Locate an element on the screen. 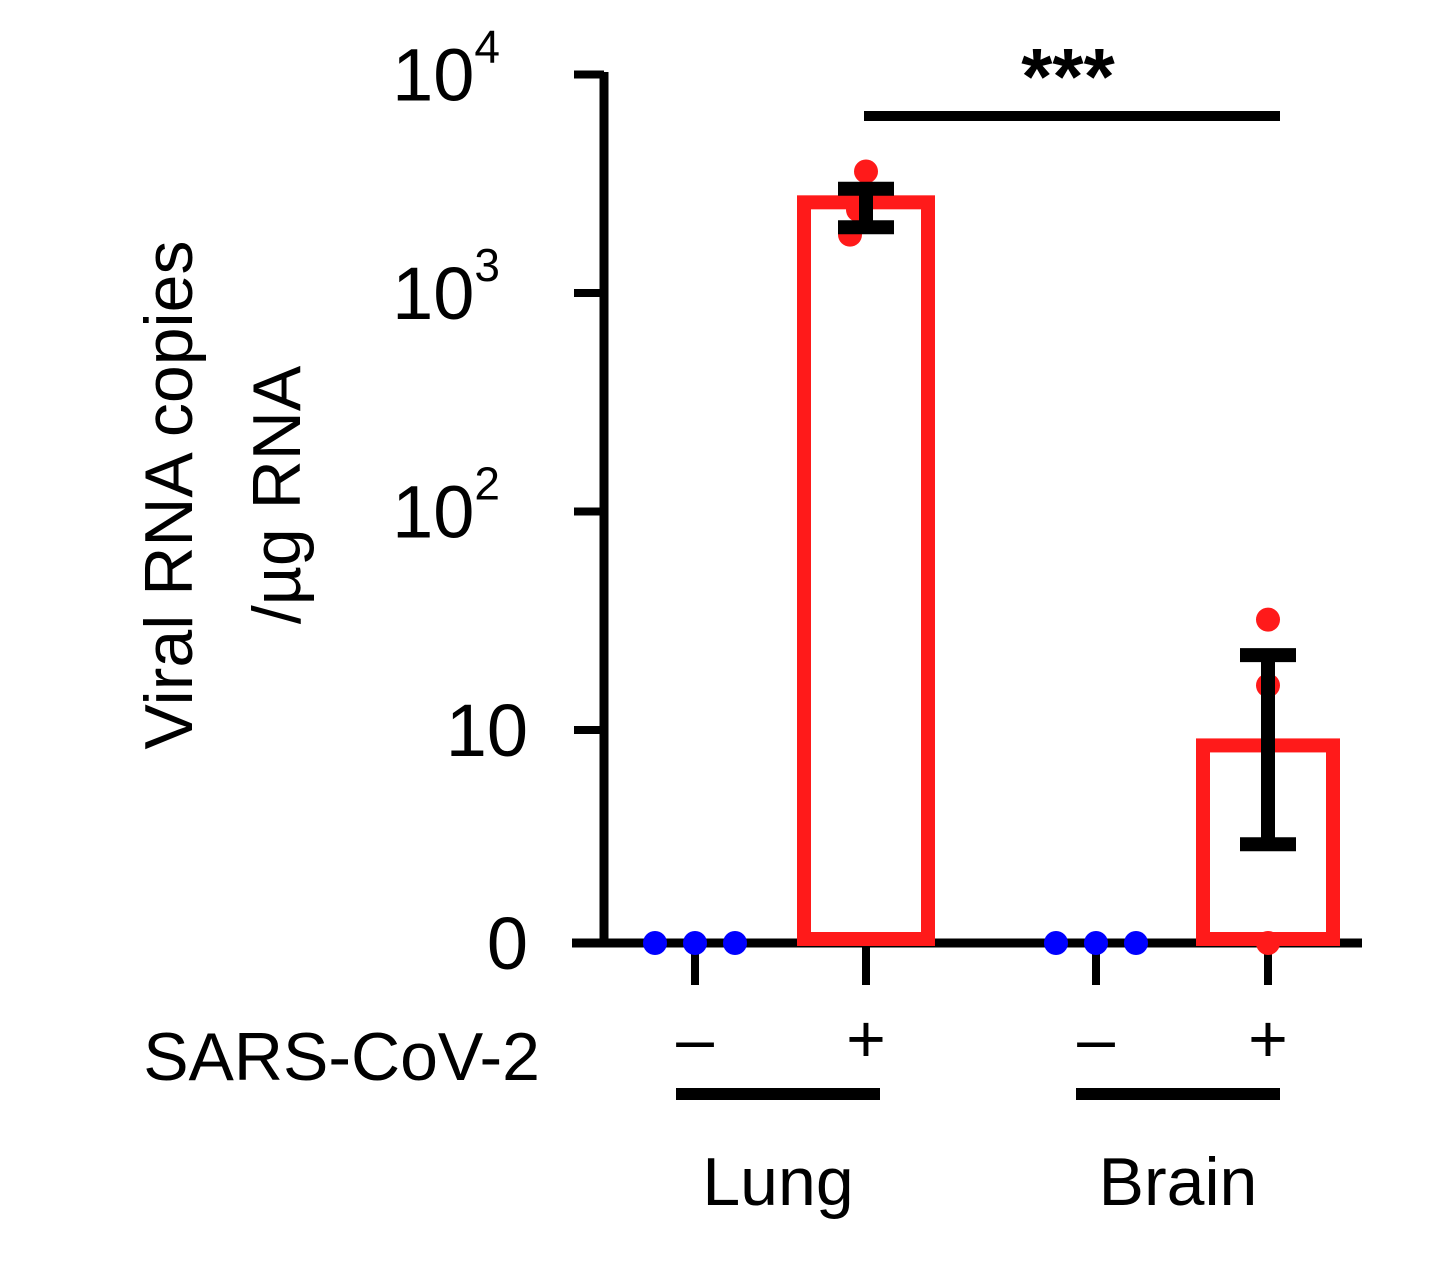  y-tick-label: 10⁴ is located at coordinates (446, 69).